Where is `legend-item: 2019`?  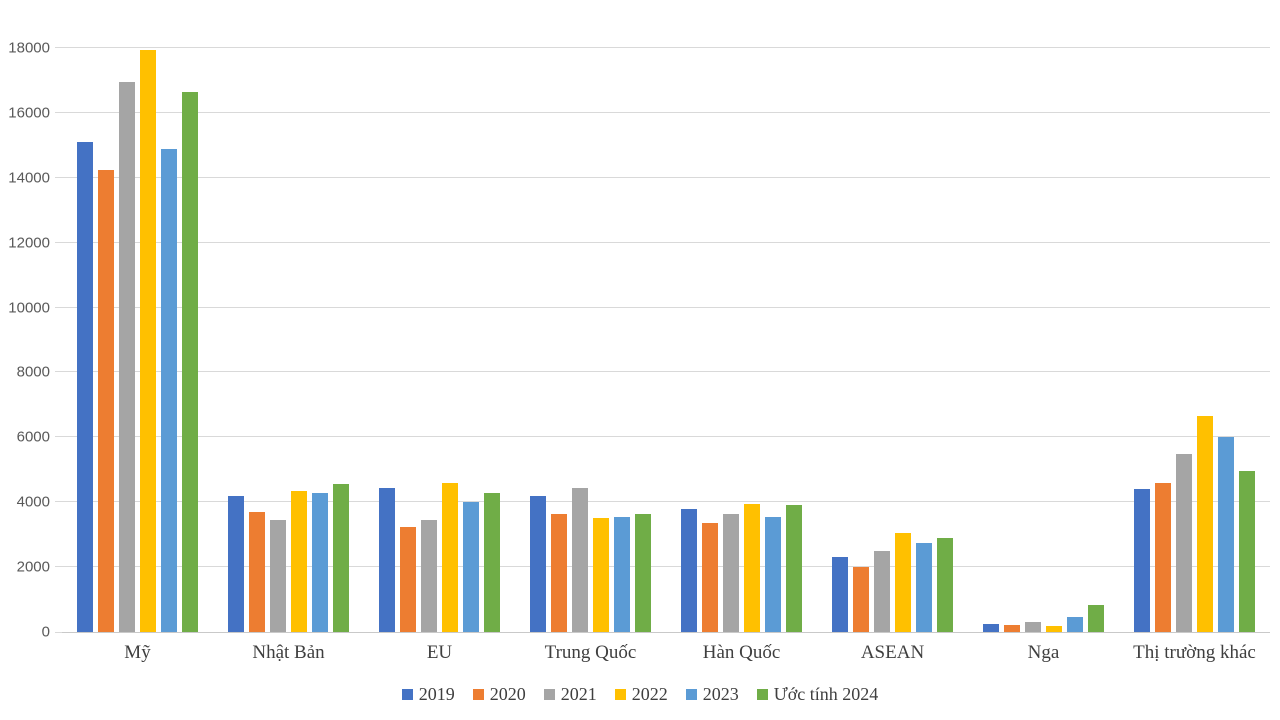
legend-item: 2019 is located at coordinates (428, 694).